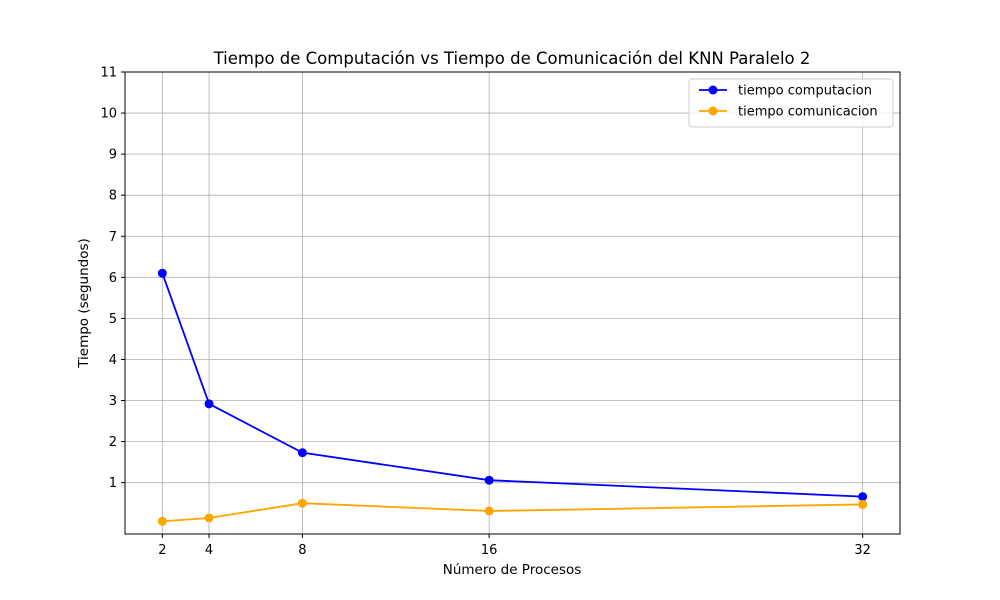  I want to click on legend-box, so click(791, 103).